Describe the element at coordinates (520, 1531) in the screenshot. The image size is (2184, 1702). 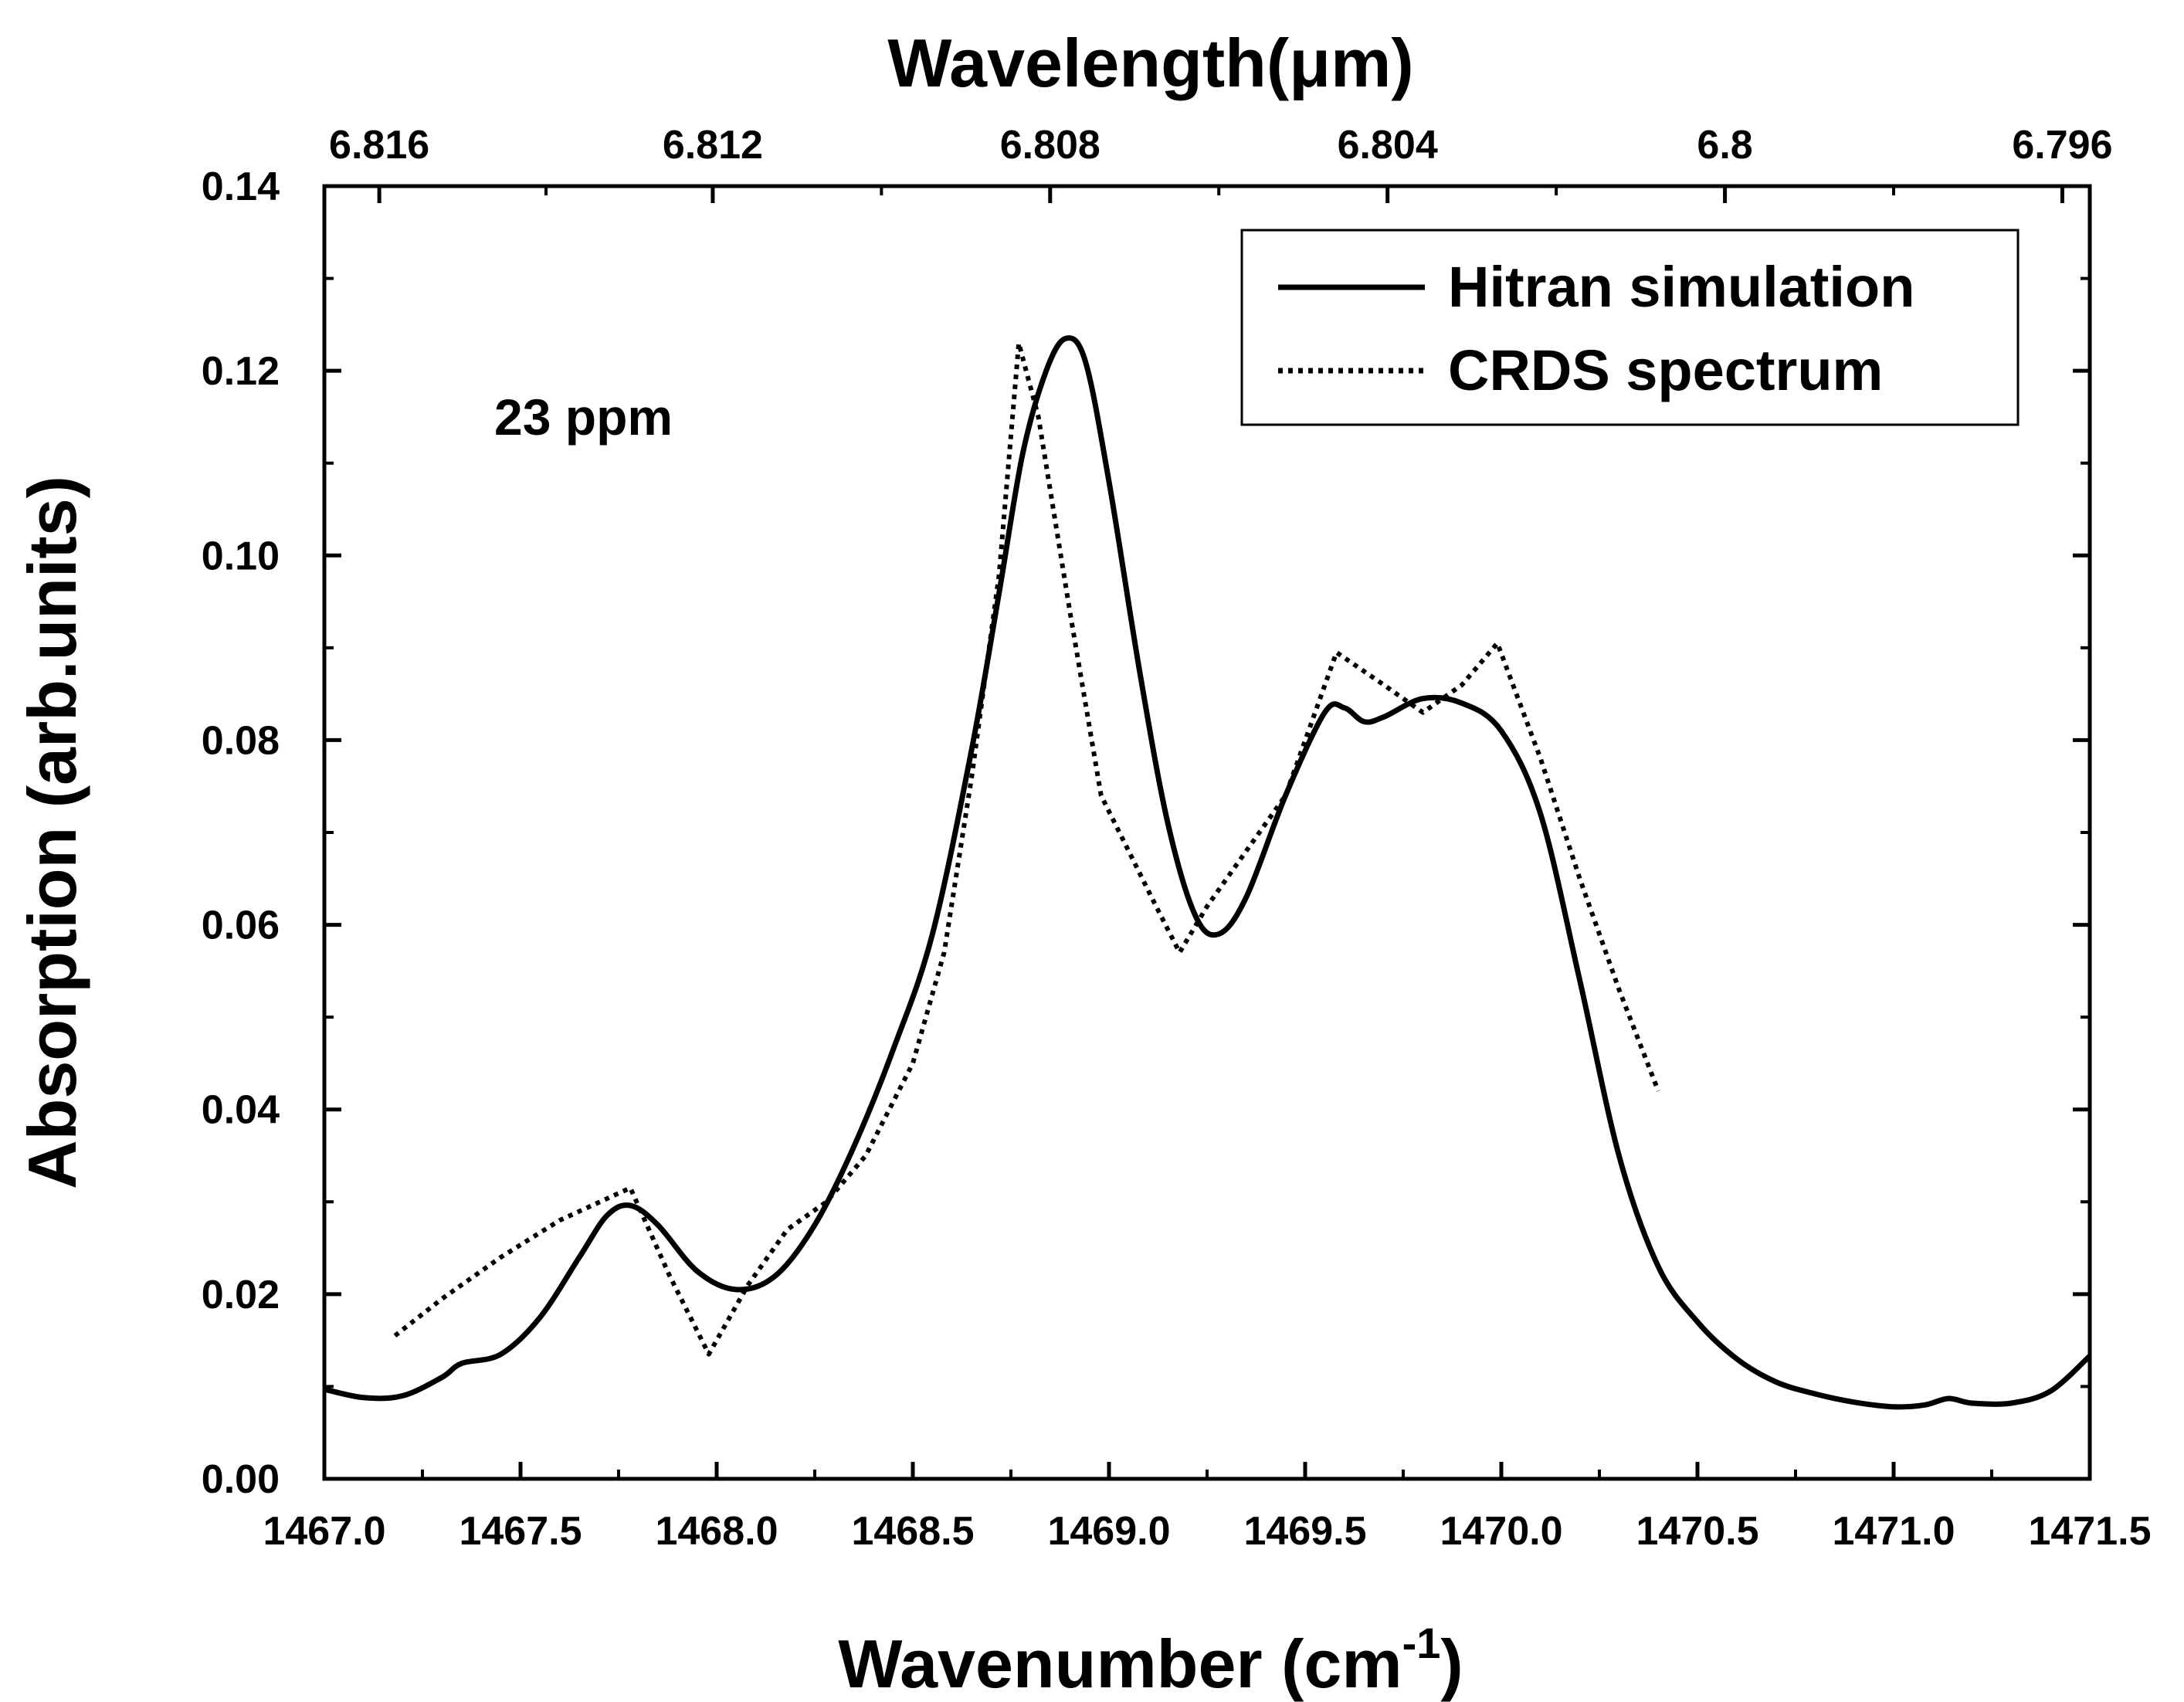
I see `x-tick-label: 1467.5` at that location.